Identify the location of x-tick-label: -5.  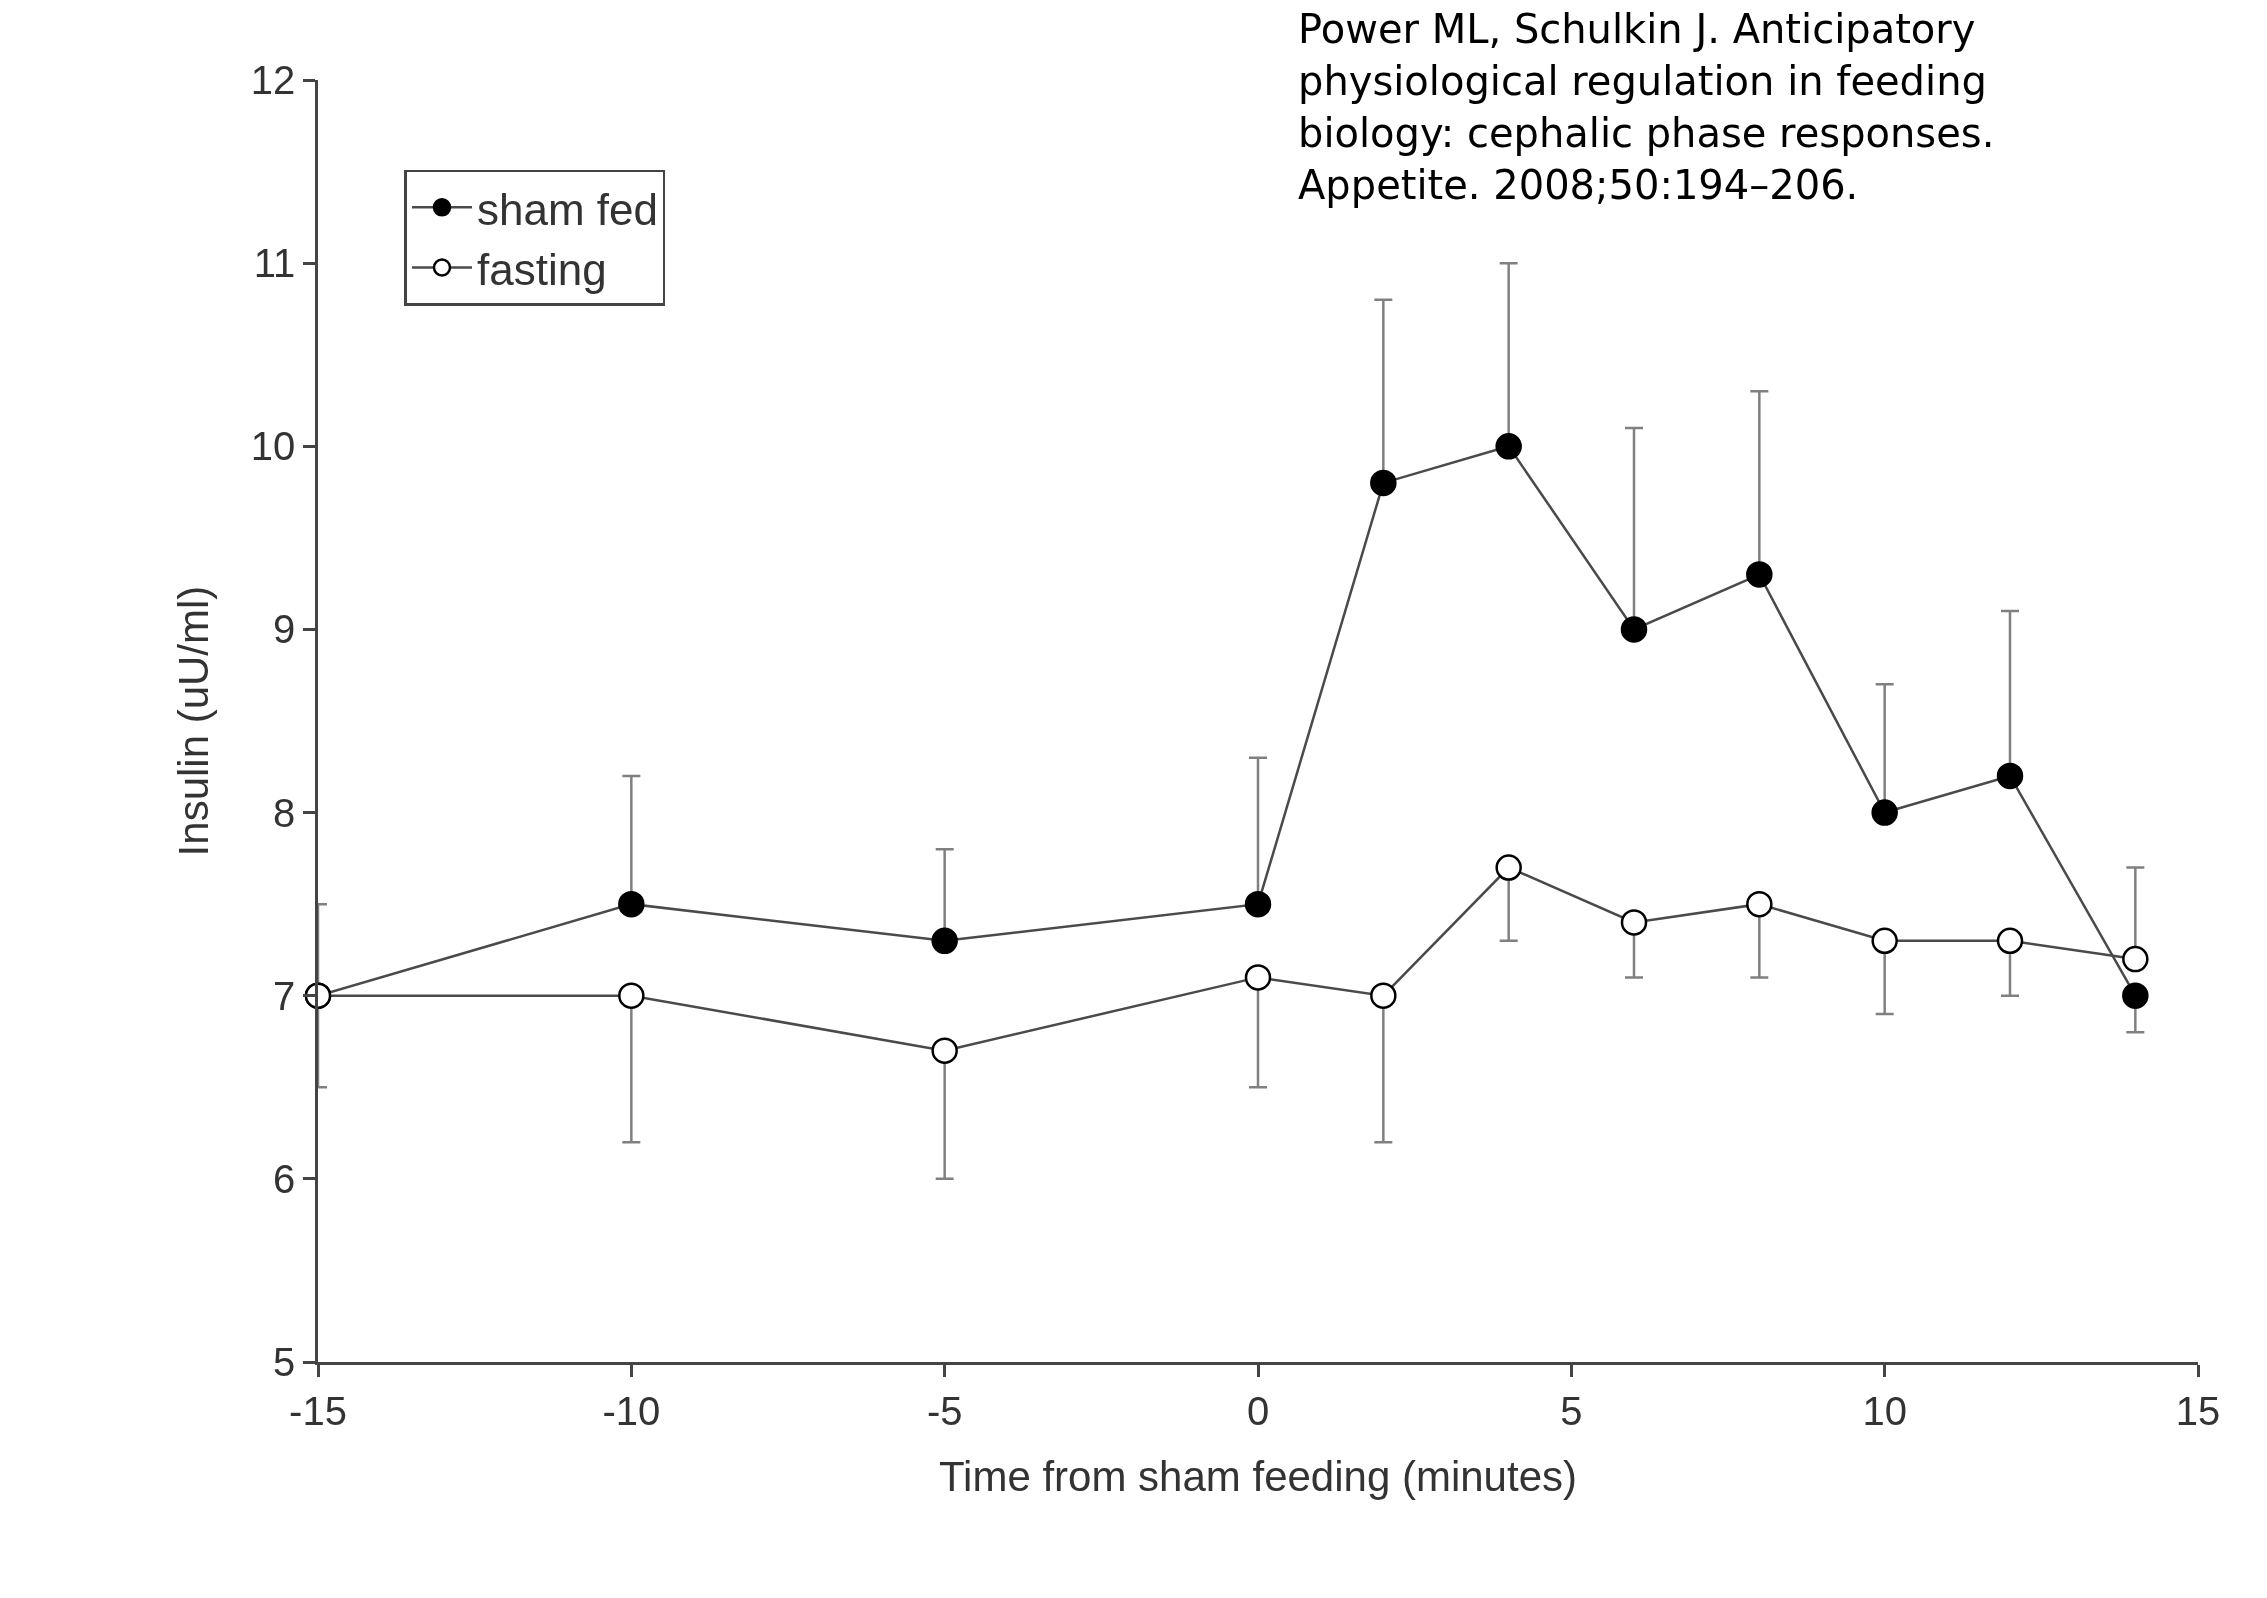
(944, 1410).